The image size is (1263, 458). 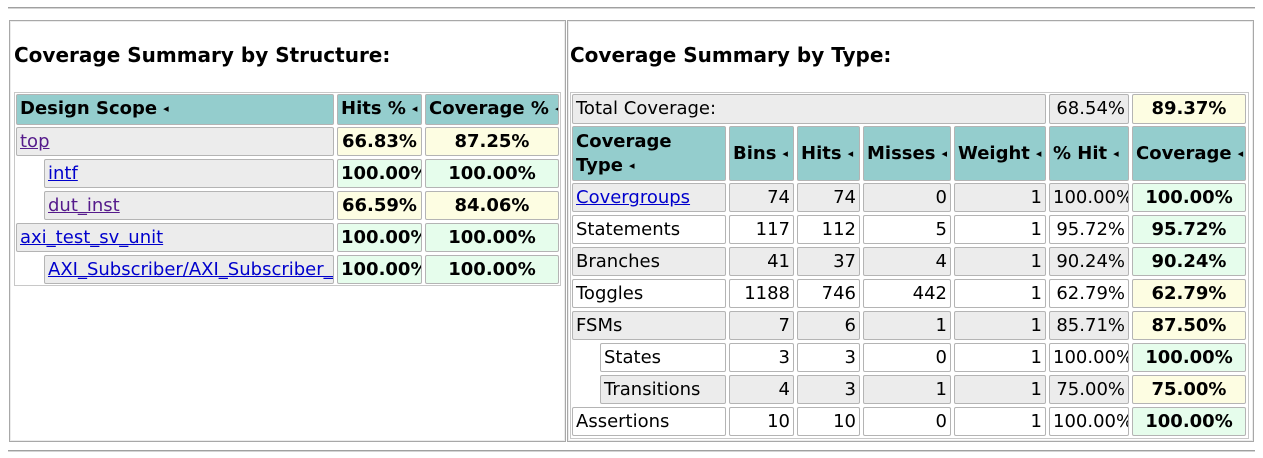 What do you see at coordinates (761, 325) in the screenshot?
I see `bins-cell: 7` at bounding box center [761, 325].